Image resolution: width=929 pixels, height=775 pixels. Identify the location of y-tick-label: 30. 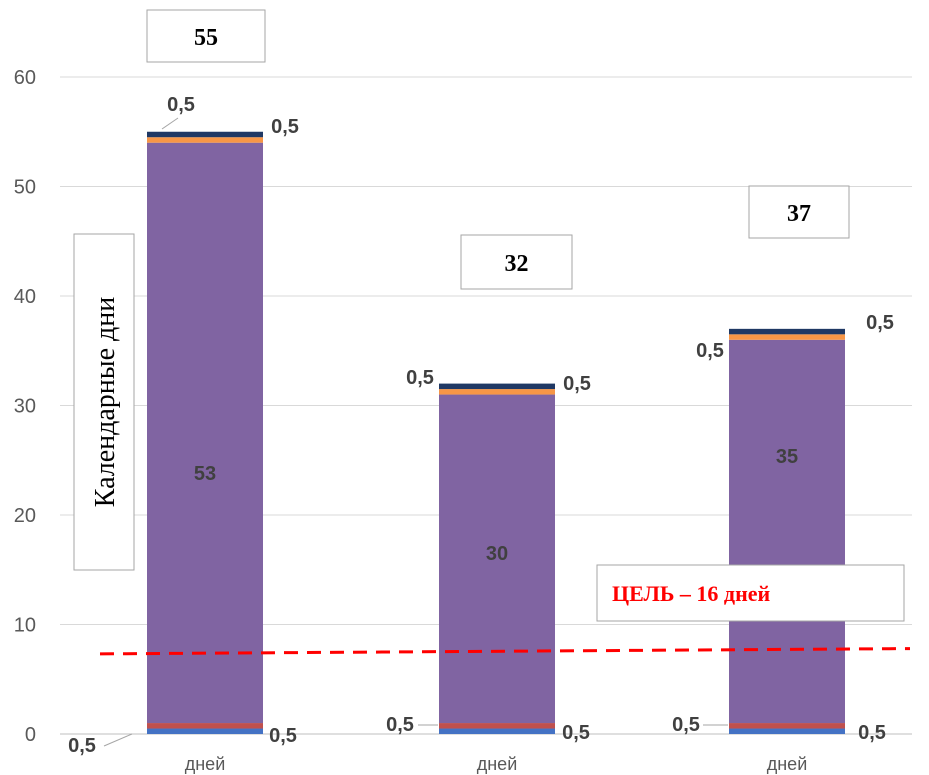
(25, 407).